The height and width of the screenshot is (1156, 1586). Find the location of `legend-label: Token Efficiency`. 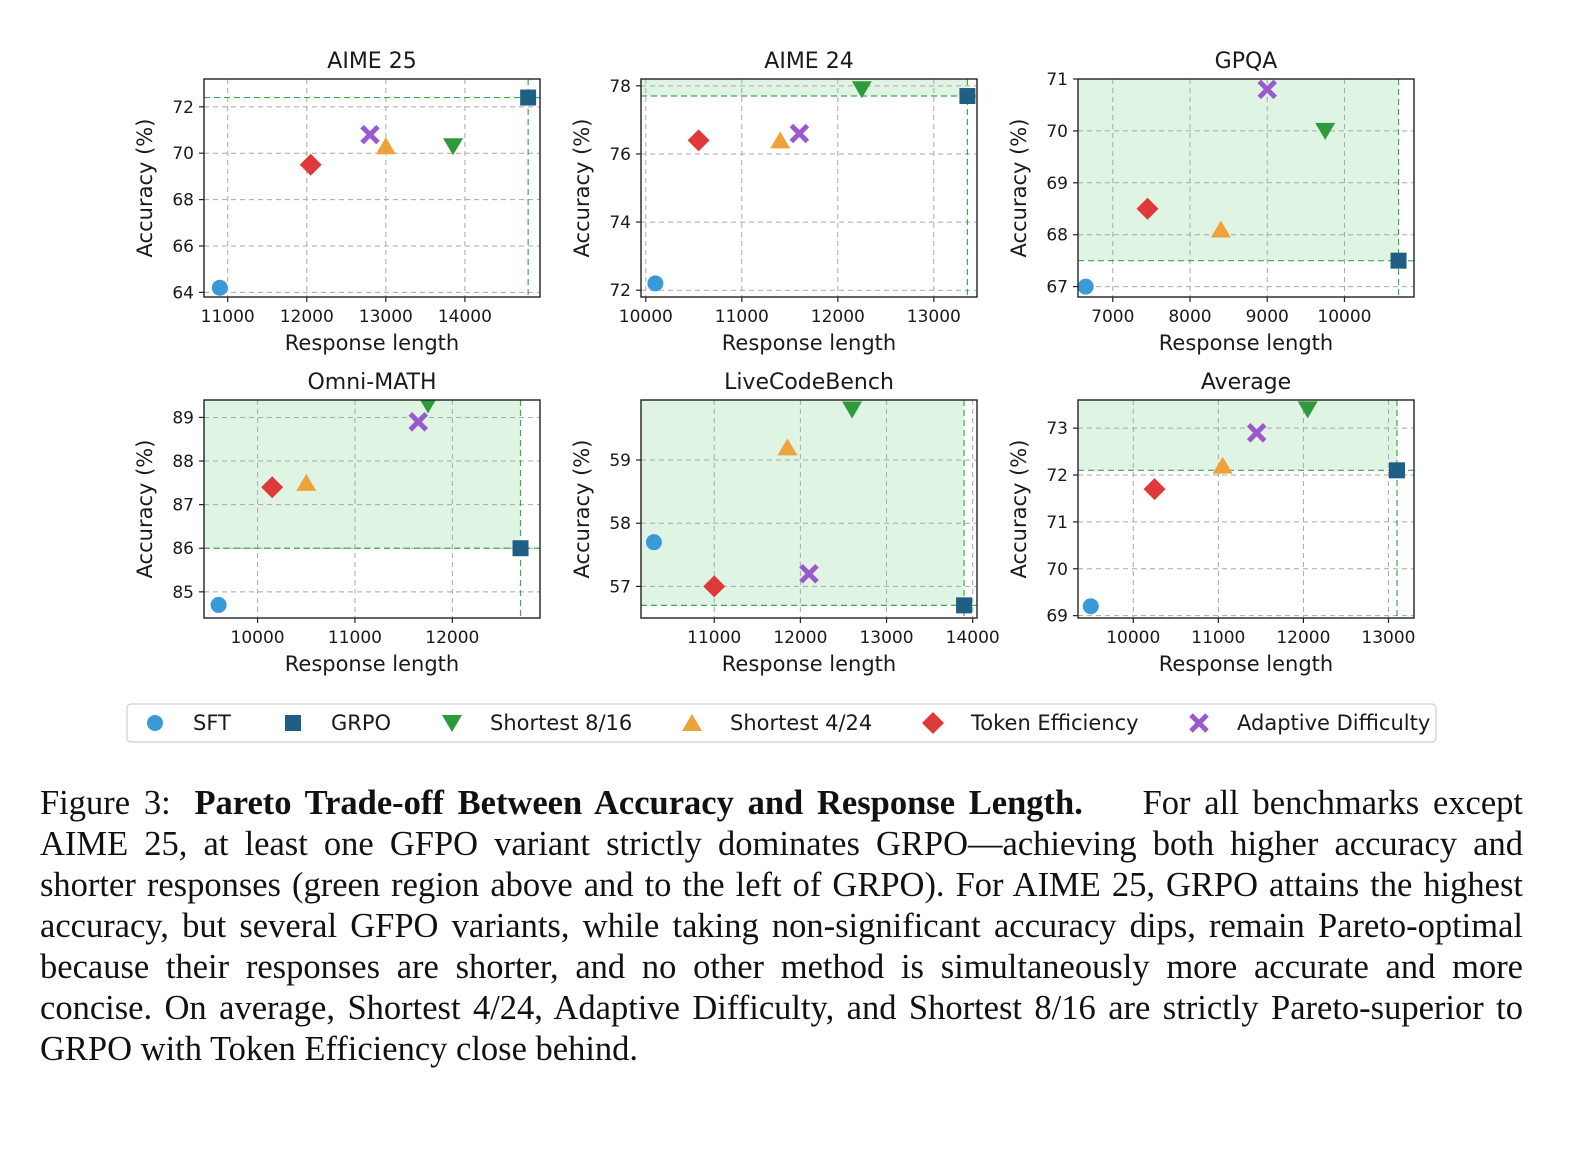

legend-label: Token Efficiency is located at coordinates (1054, 723).